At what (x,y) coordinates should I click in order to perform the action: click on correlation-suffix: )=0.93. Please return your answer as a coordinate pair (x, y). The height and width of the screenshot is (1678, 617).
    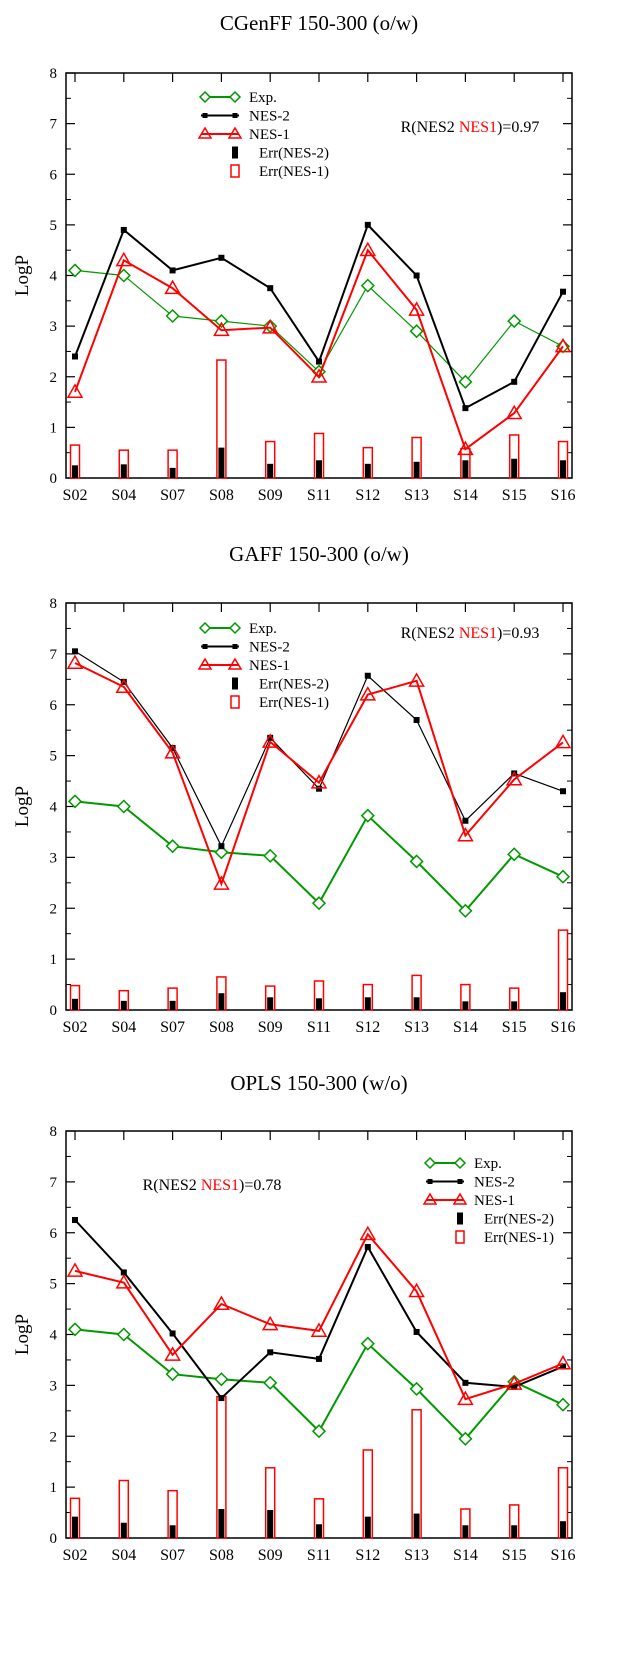
    Looking at the image, I should click on (518, 633).